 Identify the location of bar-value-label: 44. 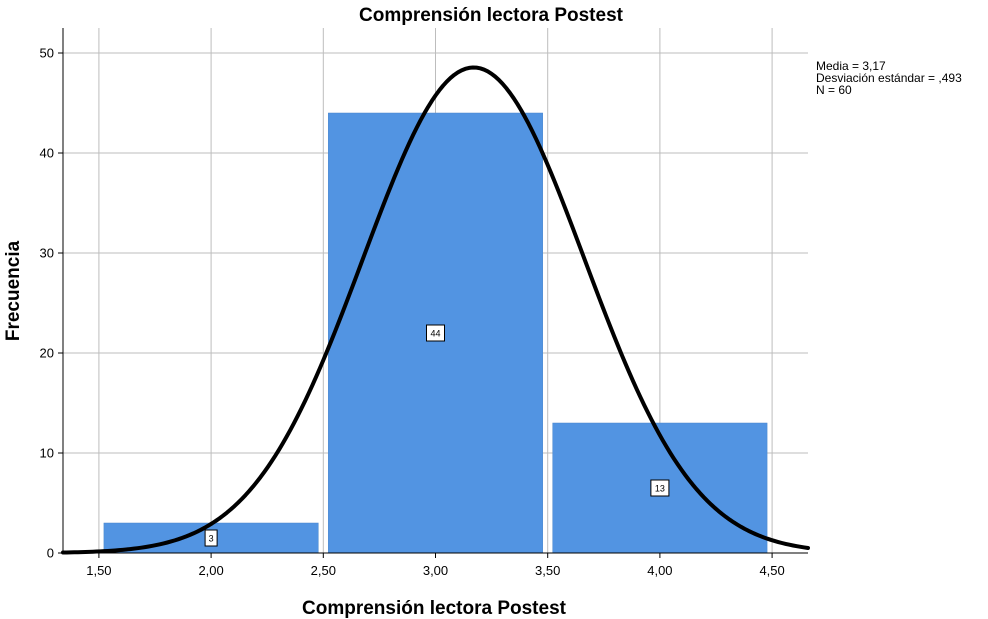
(435, 334).